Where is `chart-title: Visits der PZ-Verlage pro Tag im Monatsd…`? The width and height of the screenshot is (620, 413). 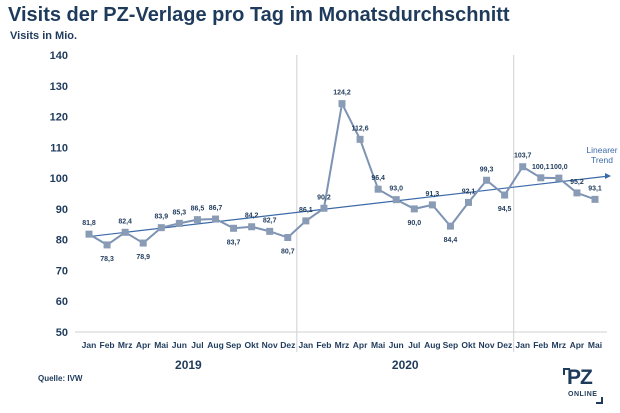 chart-title: Visits der PZ-Verlage pro Tag im Monatsd… is located at coordinates (259, 15).